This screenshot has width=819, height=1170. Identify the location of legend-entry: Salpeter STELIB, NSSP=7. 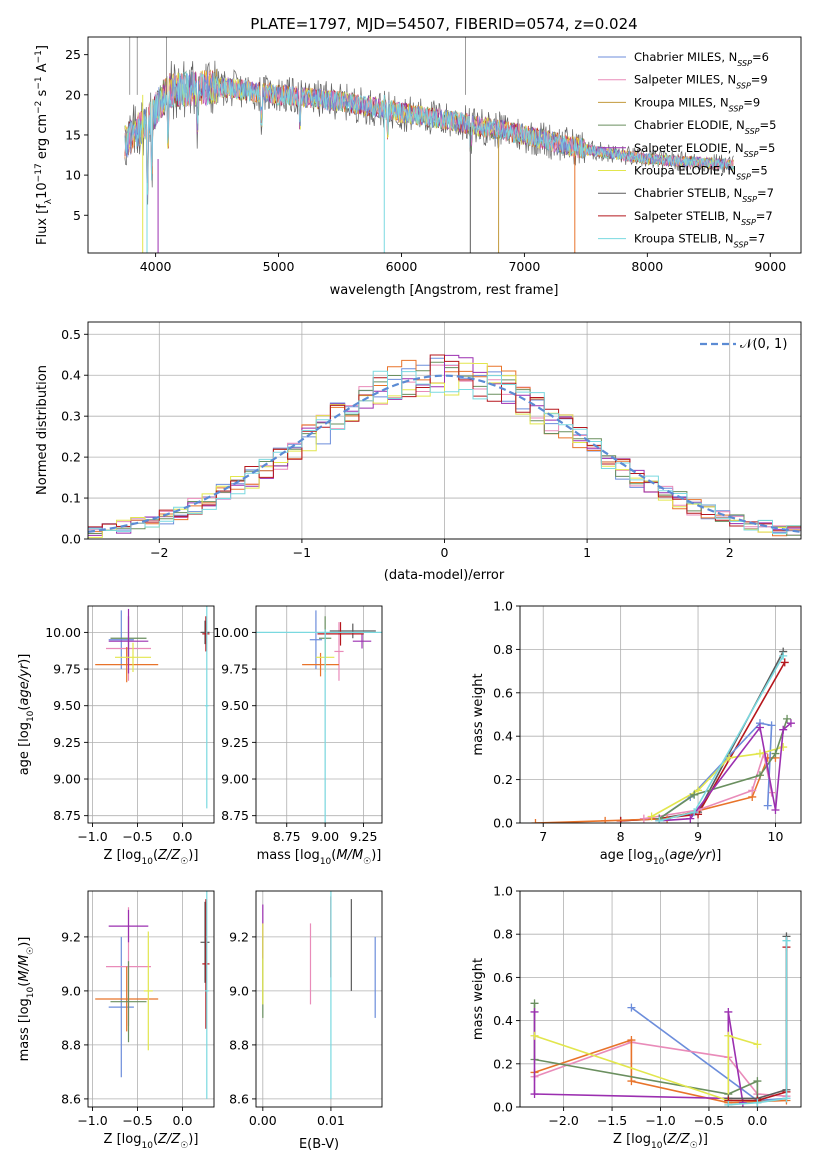
(703, 218).